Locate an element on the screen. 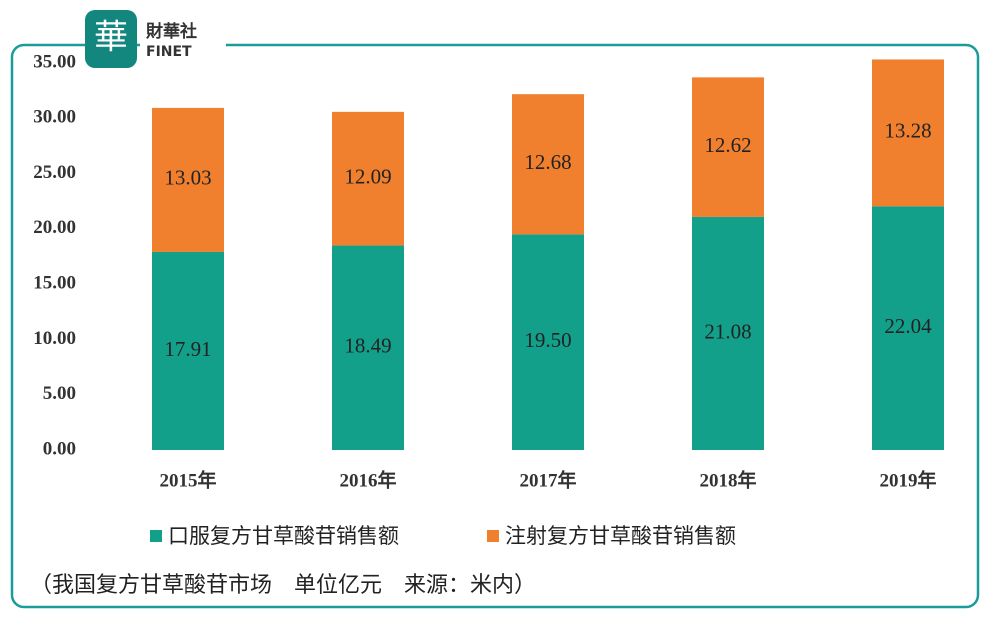 This screenshot has height=618, width=992. data-label: 12.62 is located at coordinates (727, 145).